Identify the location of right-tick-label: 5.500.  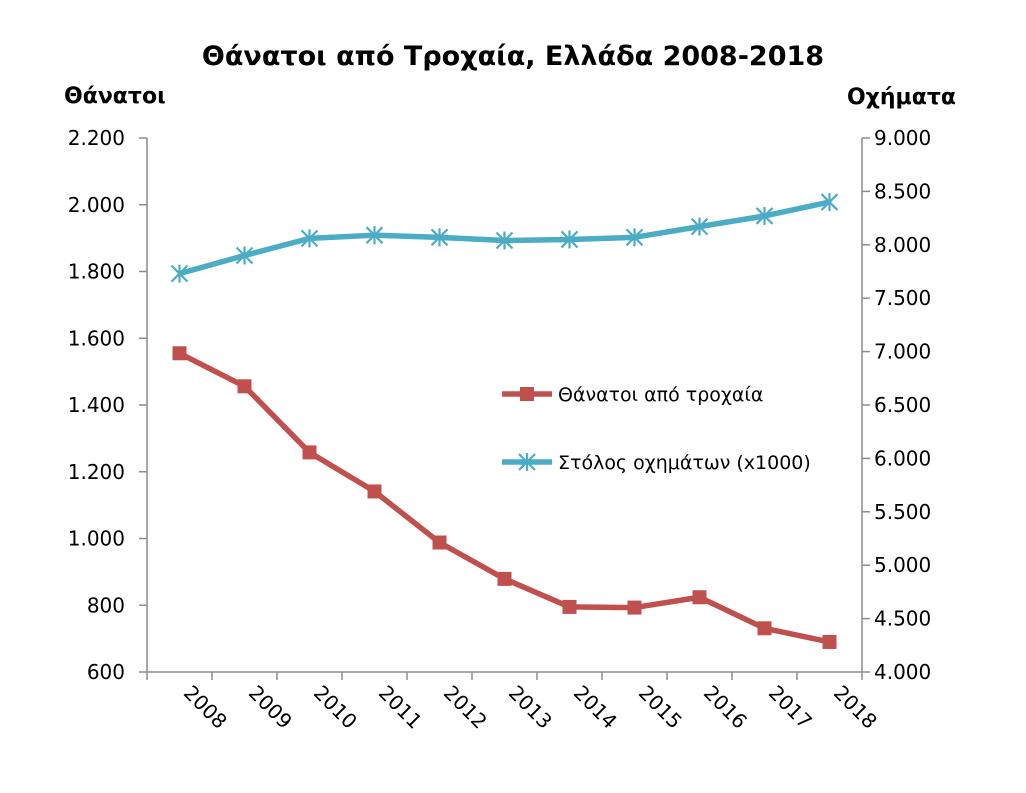
(902, 512).